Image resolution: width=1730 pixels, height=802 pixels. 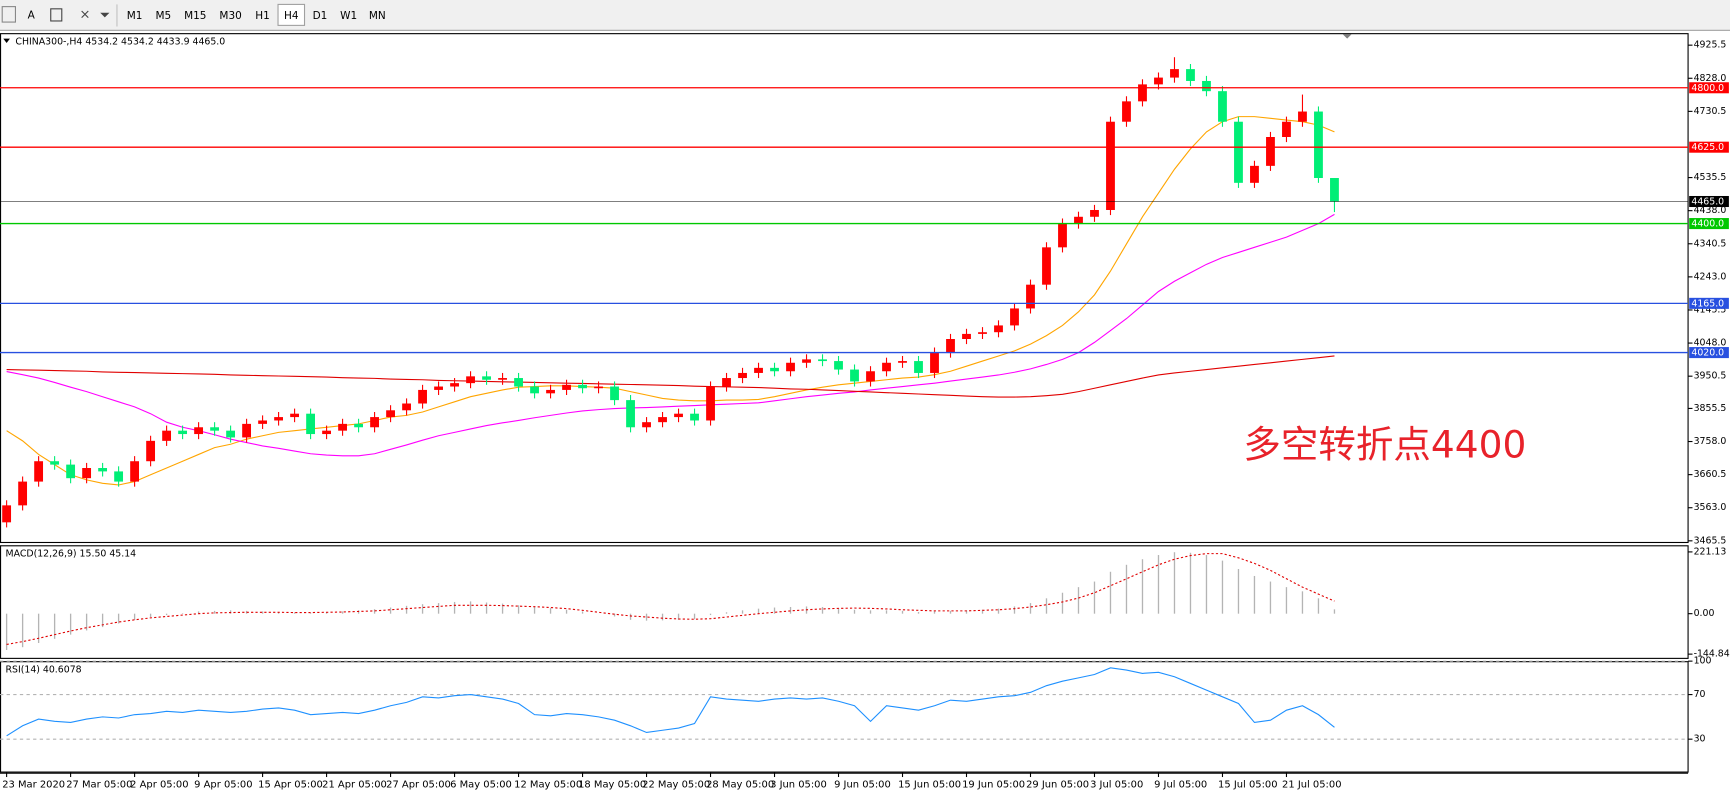 What do you see at coordinates (1710, 507) in the screenshot?
I see `y-tick-label: 3563.0` at bounding box center [1710, 507].